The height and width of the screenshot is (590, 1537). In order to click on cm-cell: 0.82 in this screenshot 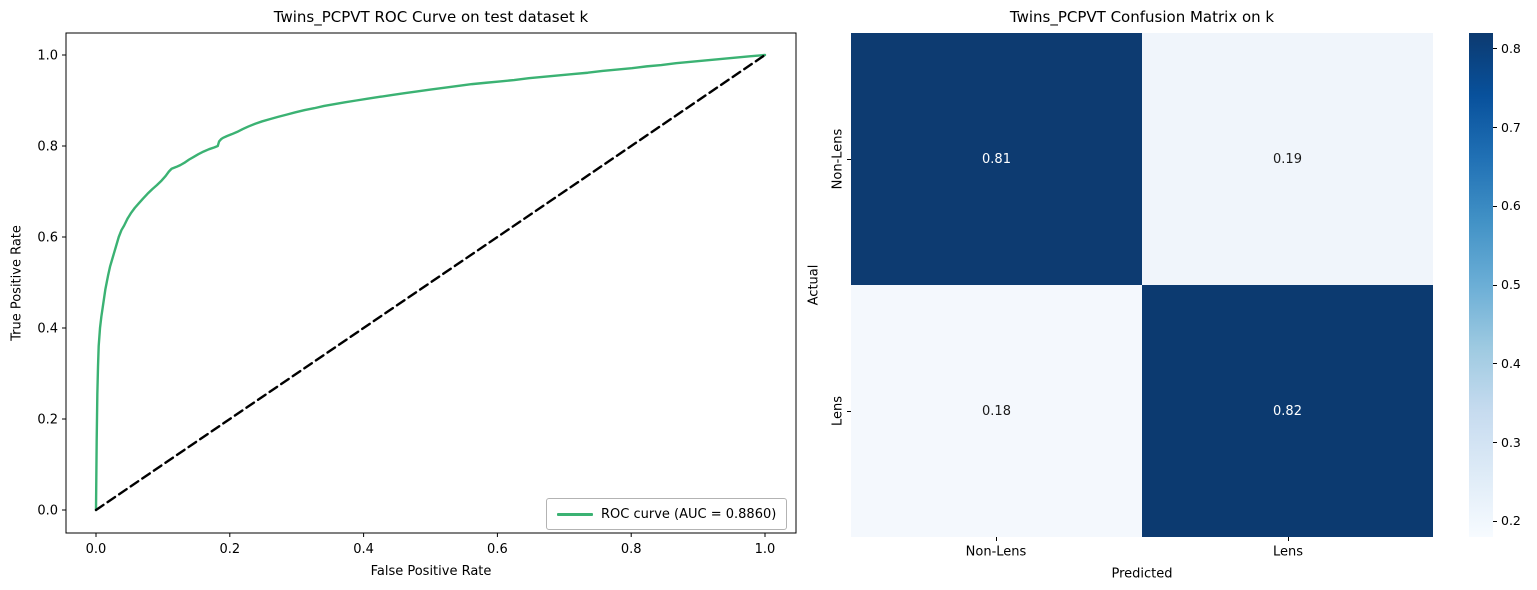, I will do `click(1287, 411)`.